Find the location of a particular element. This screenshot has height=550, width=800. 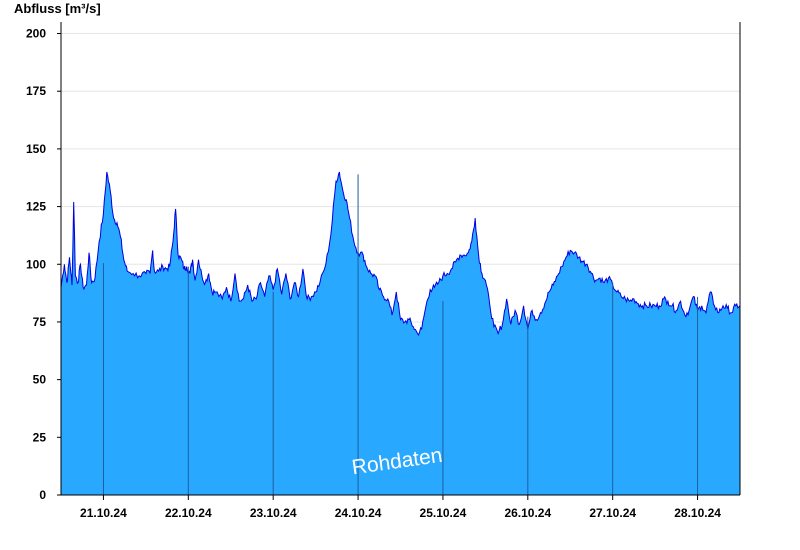

y-tick-label: 50 is located at coordinates (40, 380).